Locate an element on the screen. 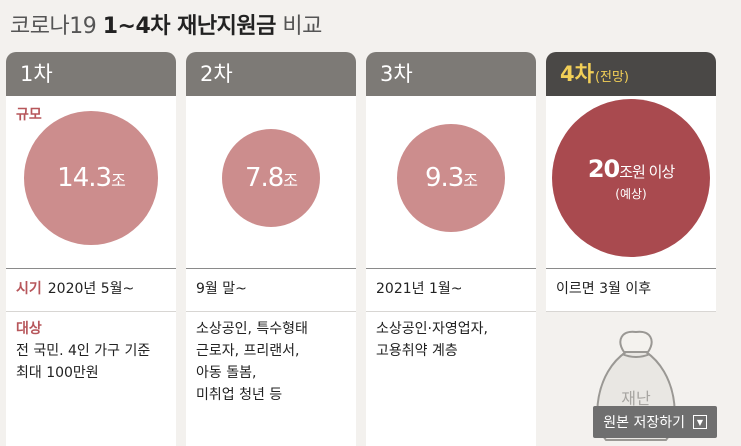 This screenshot has width=741, height=446. target-line: 고용취약 계층 is located at coordinates (417, 351).